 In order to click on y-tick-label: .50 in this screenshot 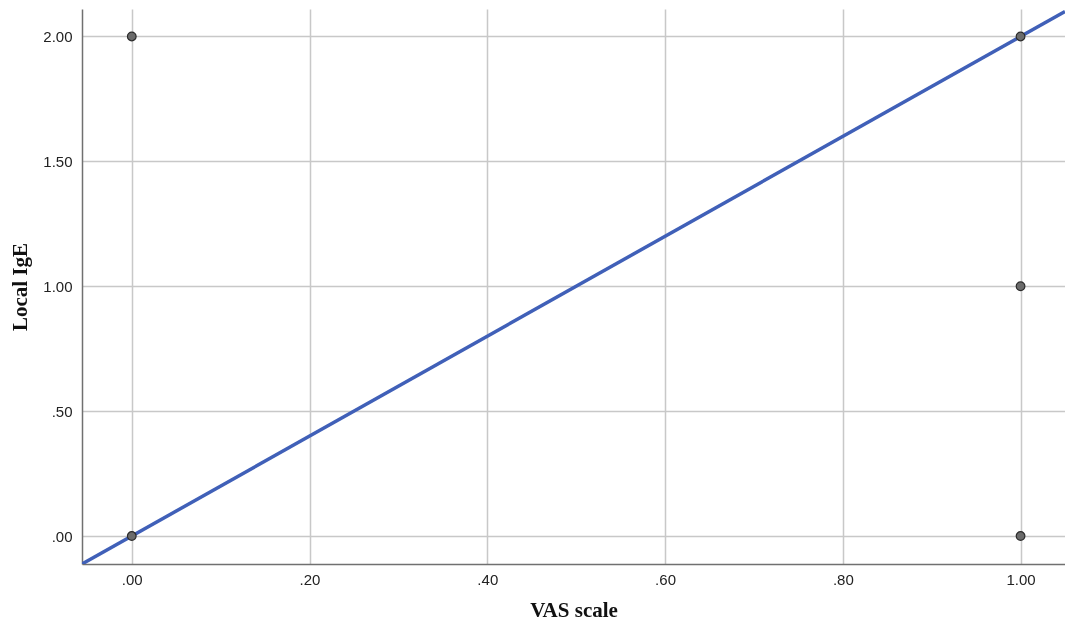, I will do `click(62, 411)`.